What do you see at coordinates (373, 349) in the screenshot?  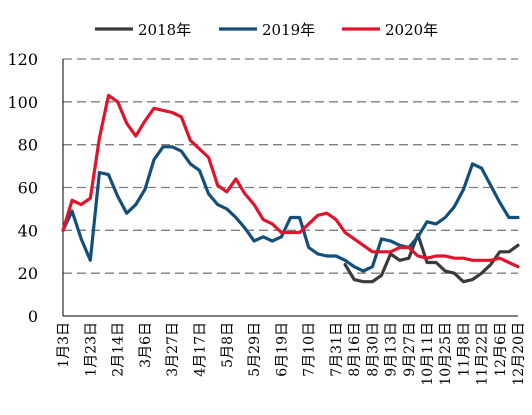 I see `x-tick-label: 8月30日` at bounding box center [373, 349].